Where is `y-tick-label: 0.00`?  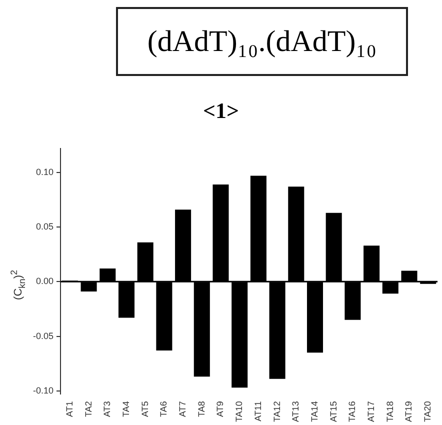
y-tick-label: 0.00 is located at coordinates (45, 281).